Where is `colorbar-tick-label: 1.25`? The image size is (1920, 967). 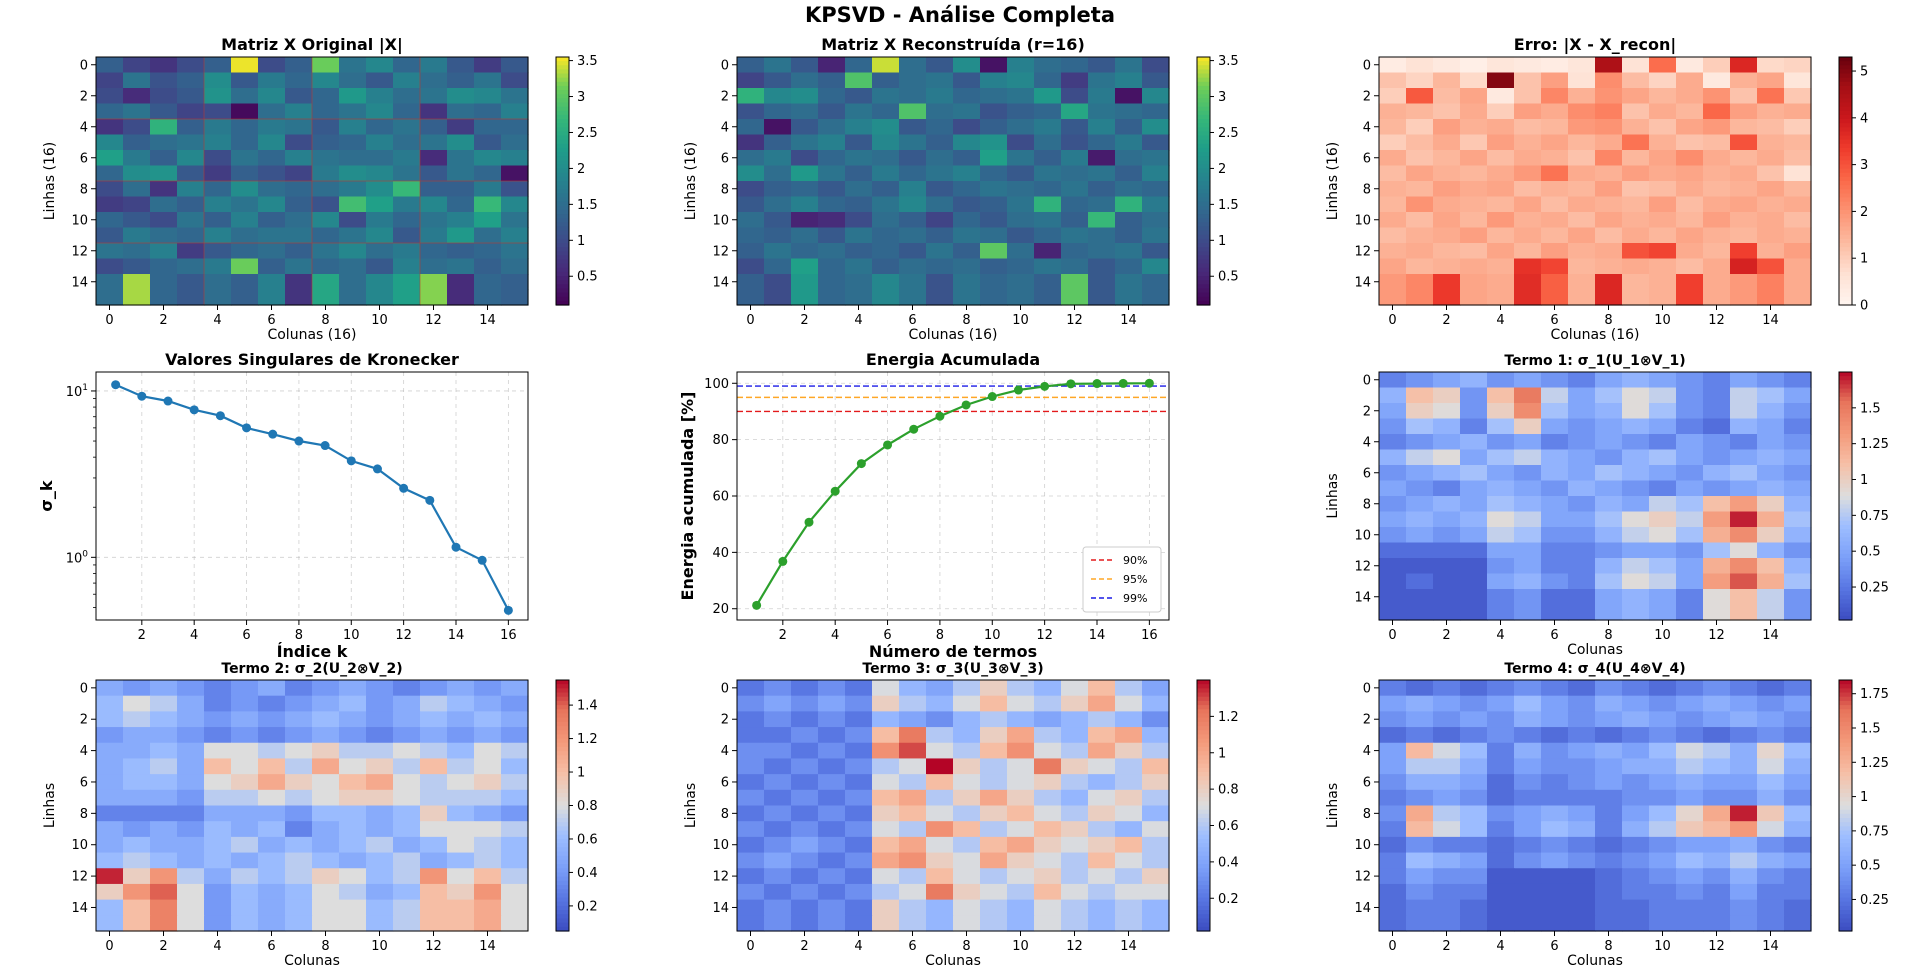
colorbar-tick-label: 1.25 is located at coordinates (1874, 763).